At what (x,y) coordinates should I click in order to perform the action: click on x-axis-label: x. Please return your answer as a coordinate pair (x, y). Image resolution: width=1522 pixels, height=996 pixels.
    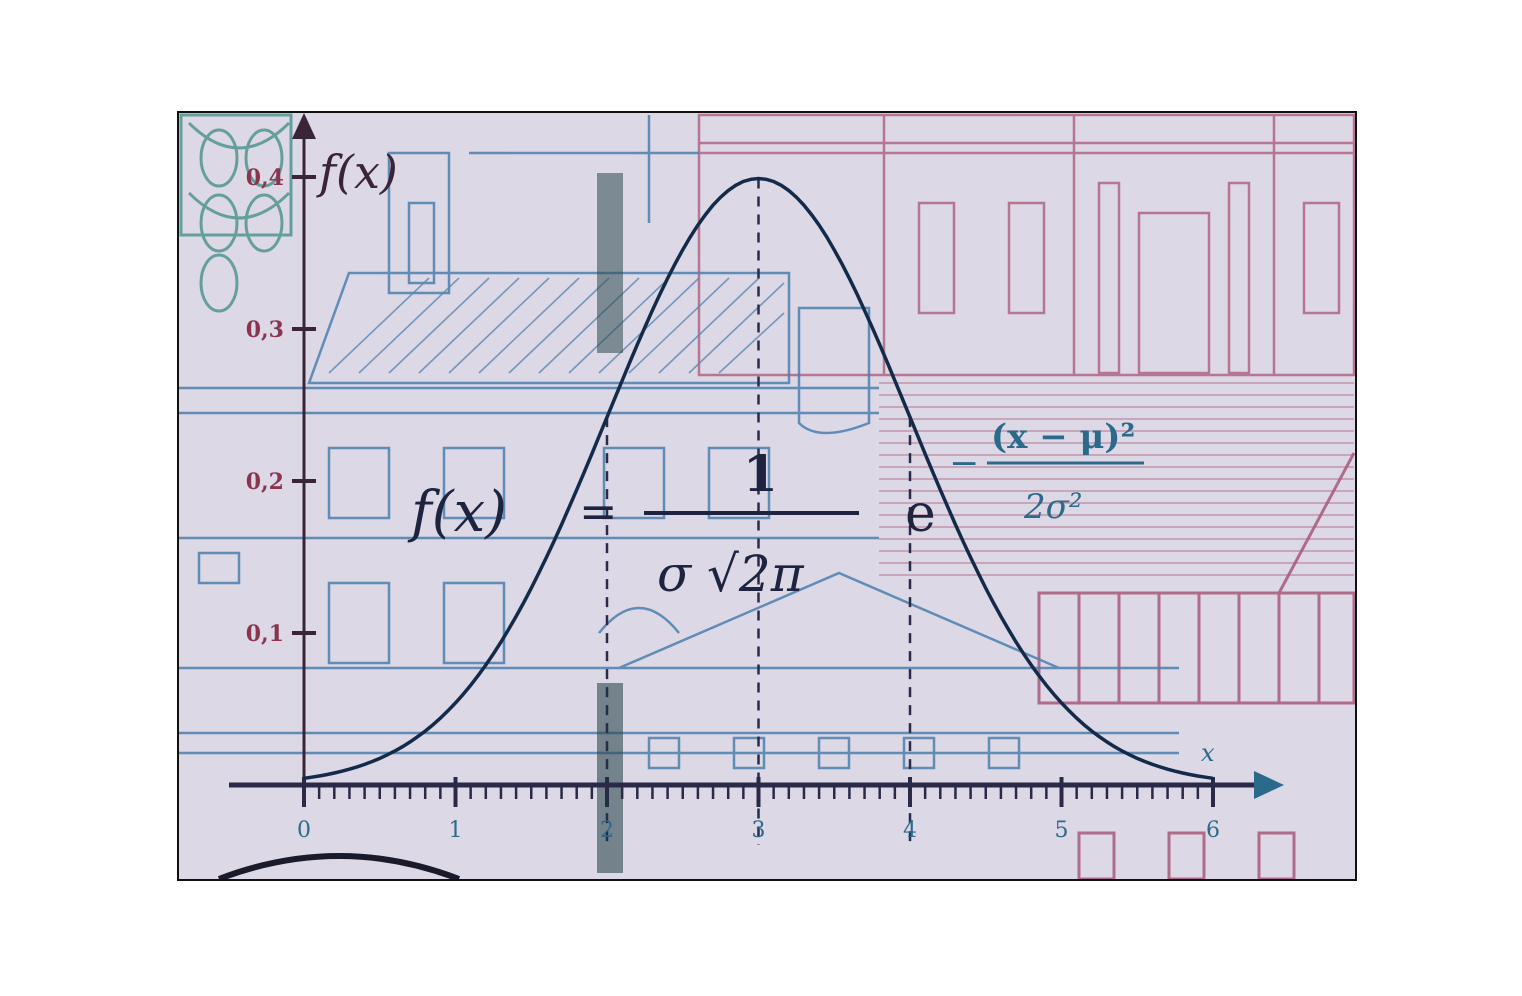
    Looking at the image, I should click on (1208, 753).